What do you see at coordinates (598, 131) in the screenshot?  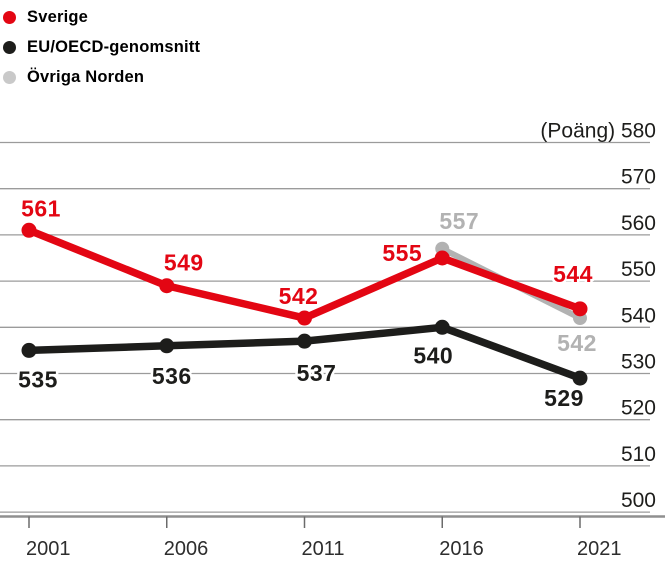 I see `y-axis-label: (Poäng) 580` at bounding box center [598, 131].